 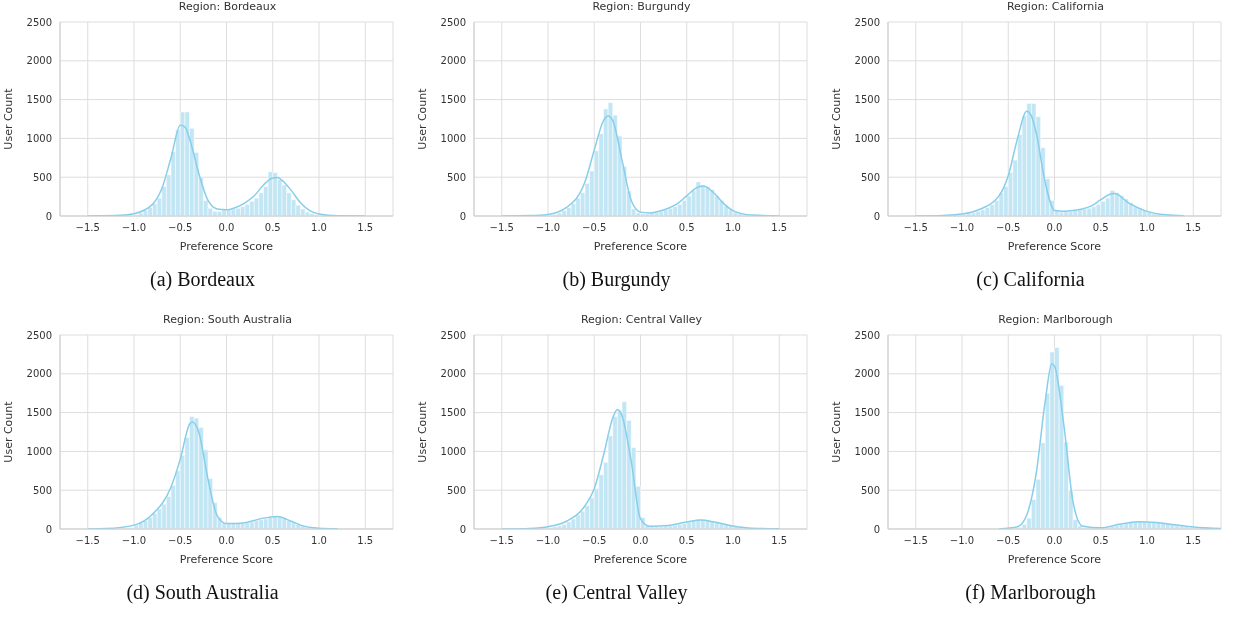 What do you see at coordinates (641, 320) in the screenshot?
I see `chart-title: Region: Central Valley` at bounding box center [641, 320].